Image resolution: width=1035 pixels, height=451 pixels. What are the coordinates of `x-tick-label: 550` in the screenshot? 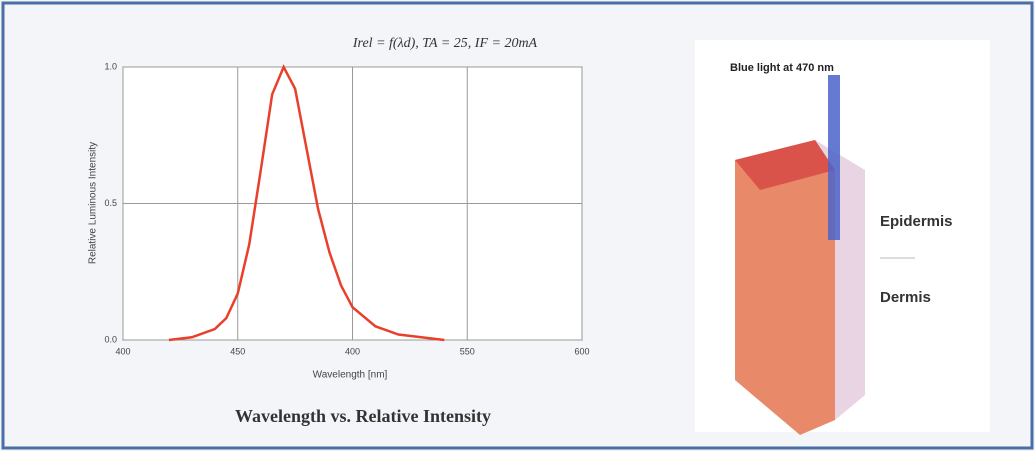 It's located at (467, 351).